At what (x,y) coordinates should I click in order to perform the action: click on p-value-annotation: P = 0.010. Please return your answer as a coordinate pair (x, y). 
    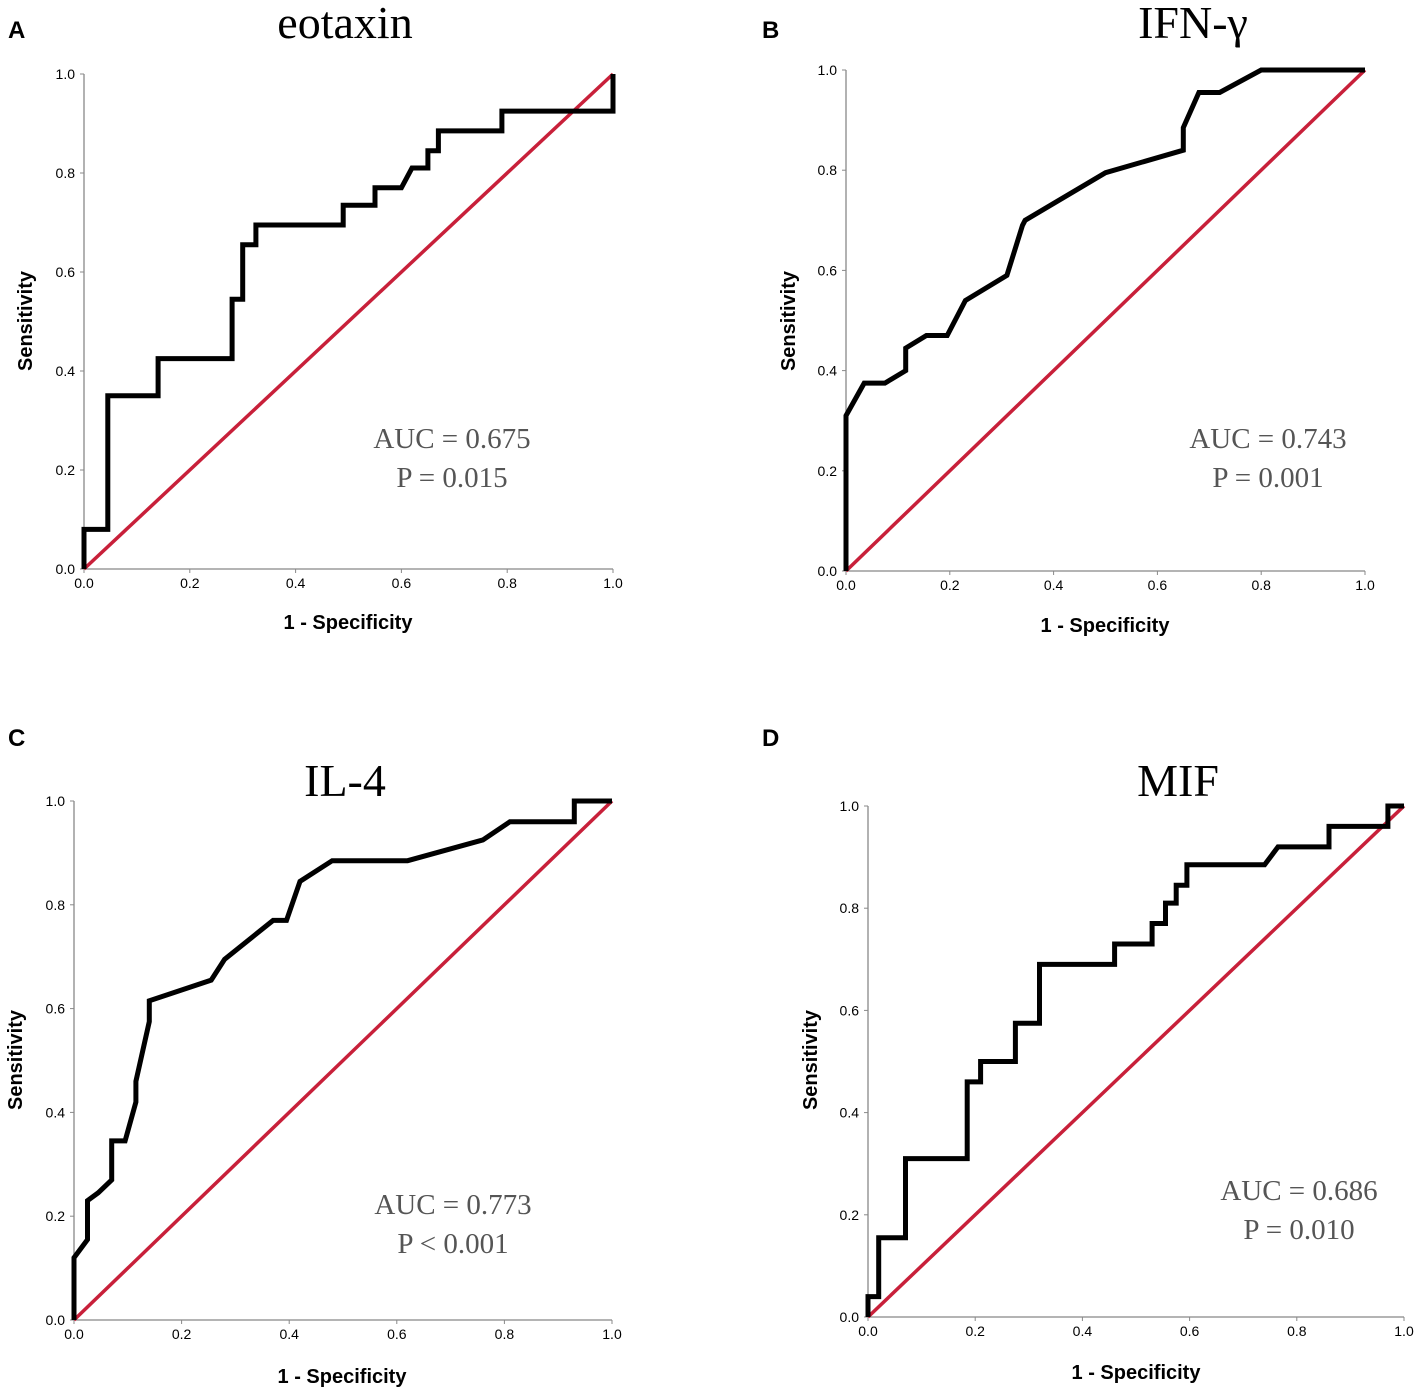
    Looking at the image, I should click on (1298, 1230).